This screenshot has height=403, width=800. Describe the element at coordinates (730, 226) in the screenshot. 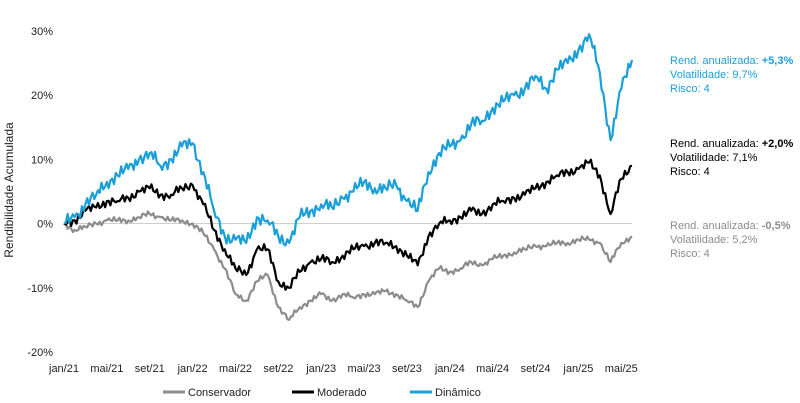

I see `annotation-return: Rend. anualizada: -0,5%` at that location.